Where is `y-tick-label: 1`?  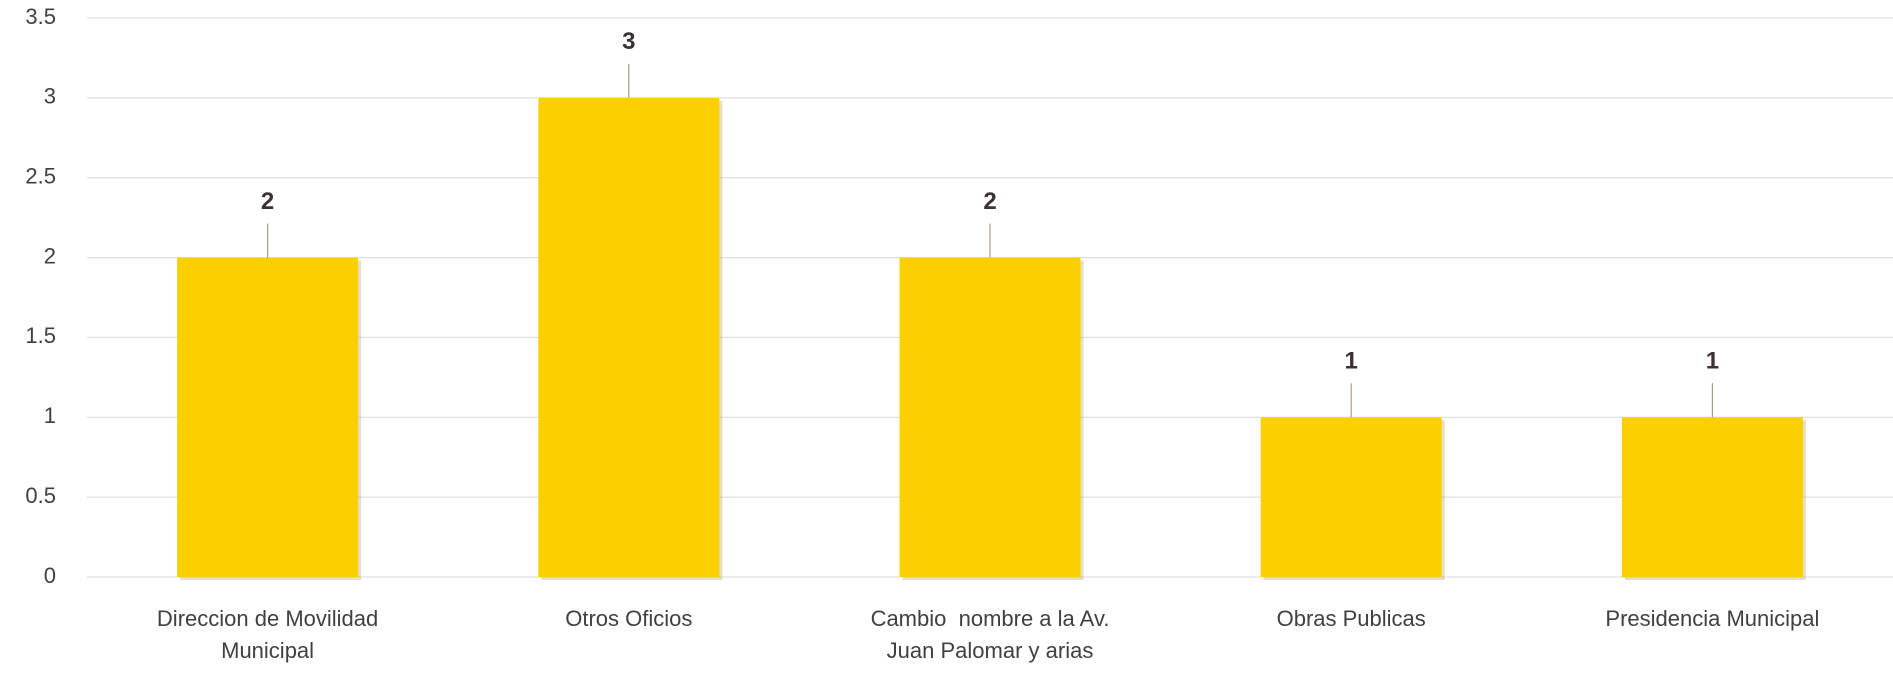
y-tick-label: 1 is located at coordinates (50, 415).